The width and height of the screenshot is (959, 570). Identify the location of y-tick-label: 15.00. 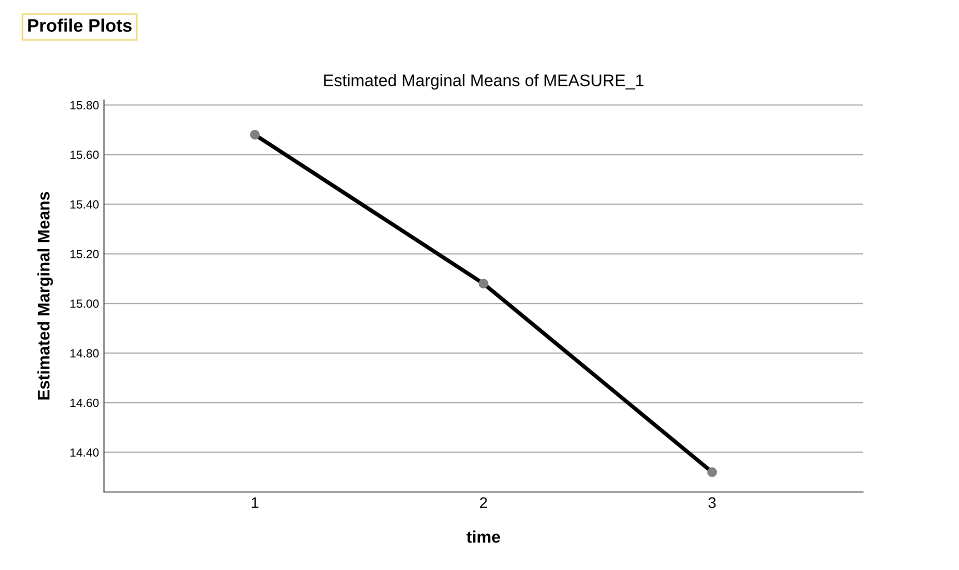
(84, 303).